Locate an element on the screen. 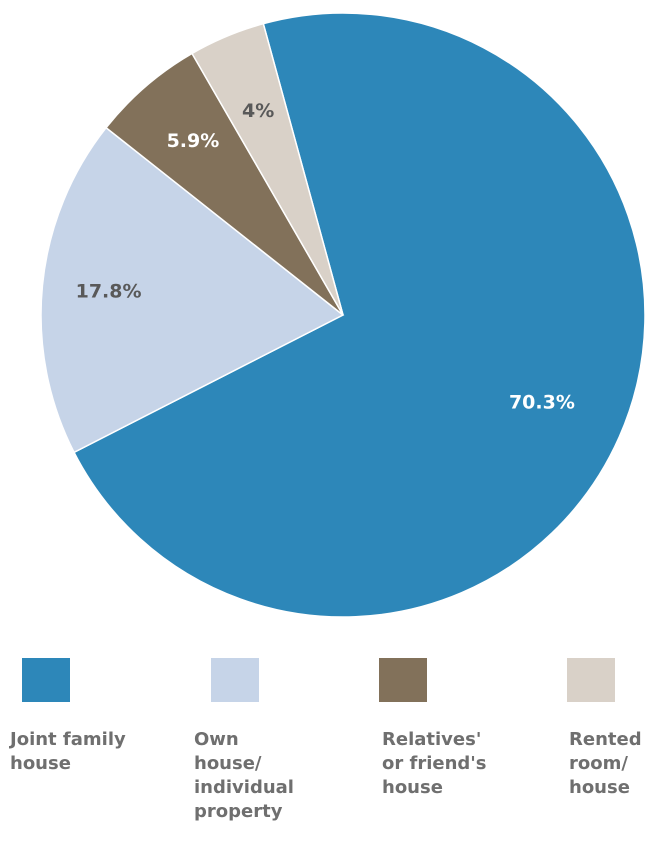  legend-swatch-relatives-house is located at coordinates (403, 680).